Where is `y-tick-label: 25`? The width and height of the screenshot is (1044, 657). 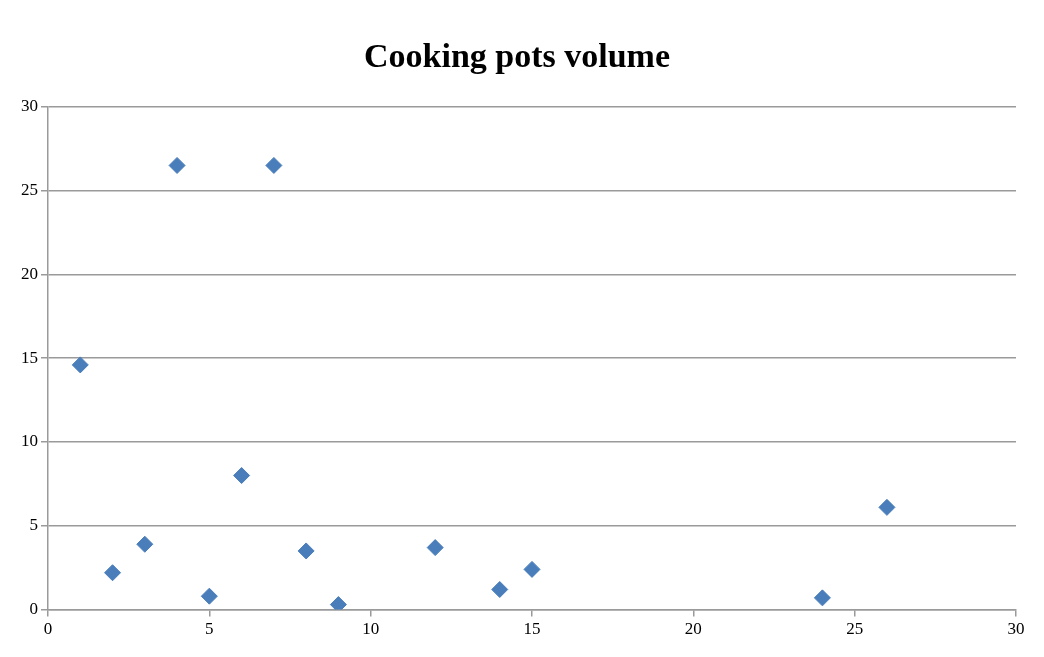
y-tick-label: 25 is located at coordinates (29, 190).